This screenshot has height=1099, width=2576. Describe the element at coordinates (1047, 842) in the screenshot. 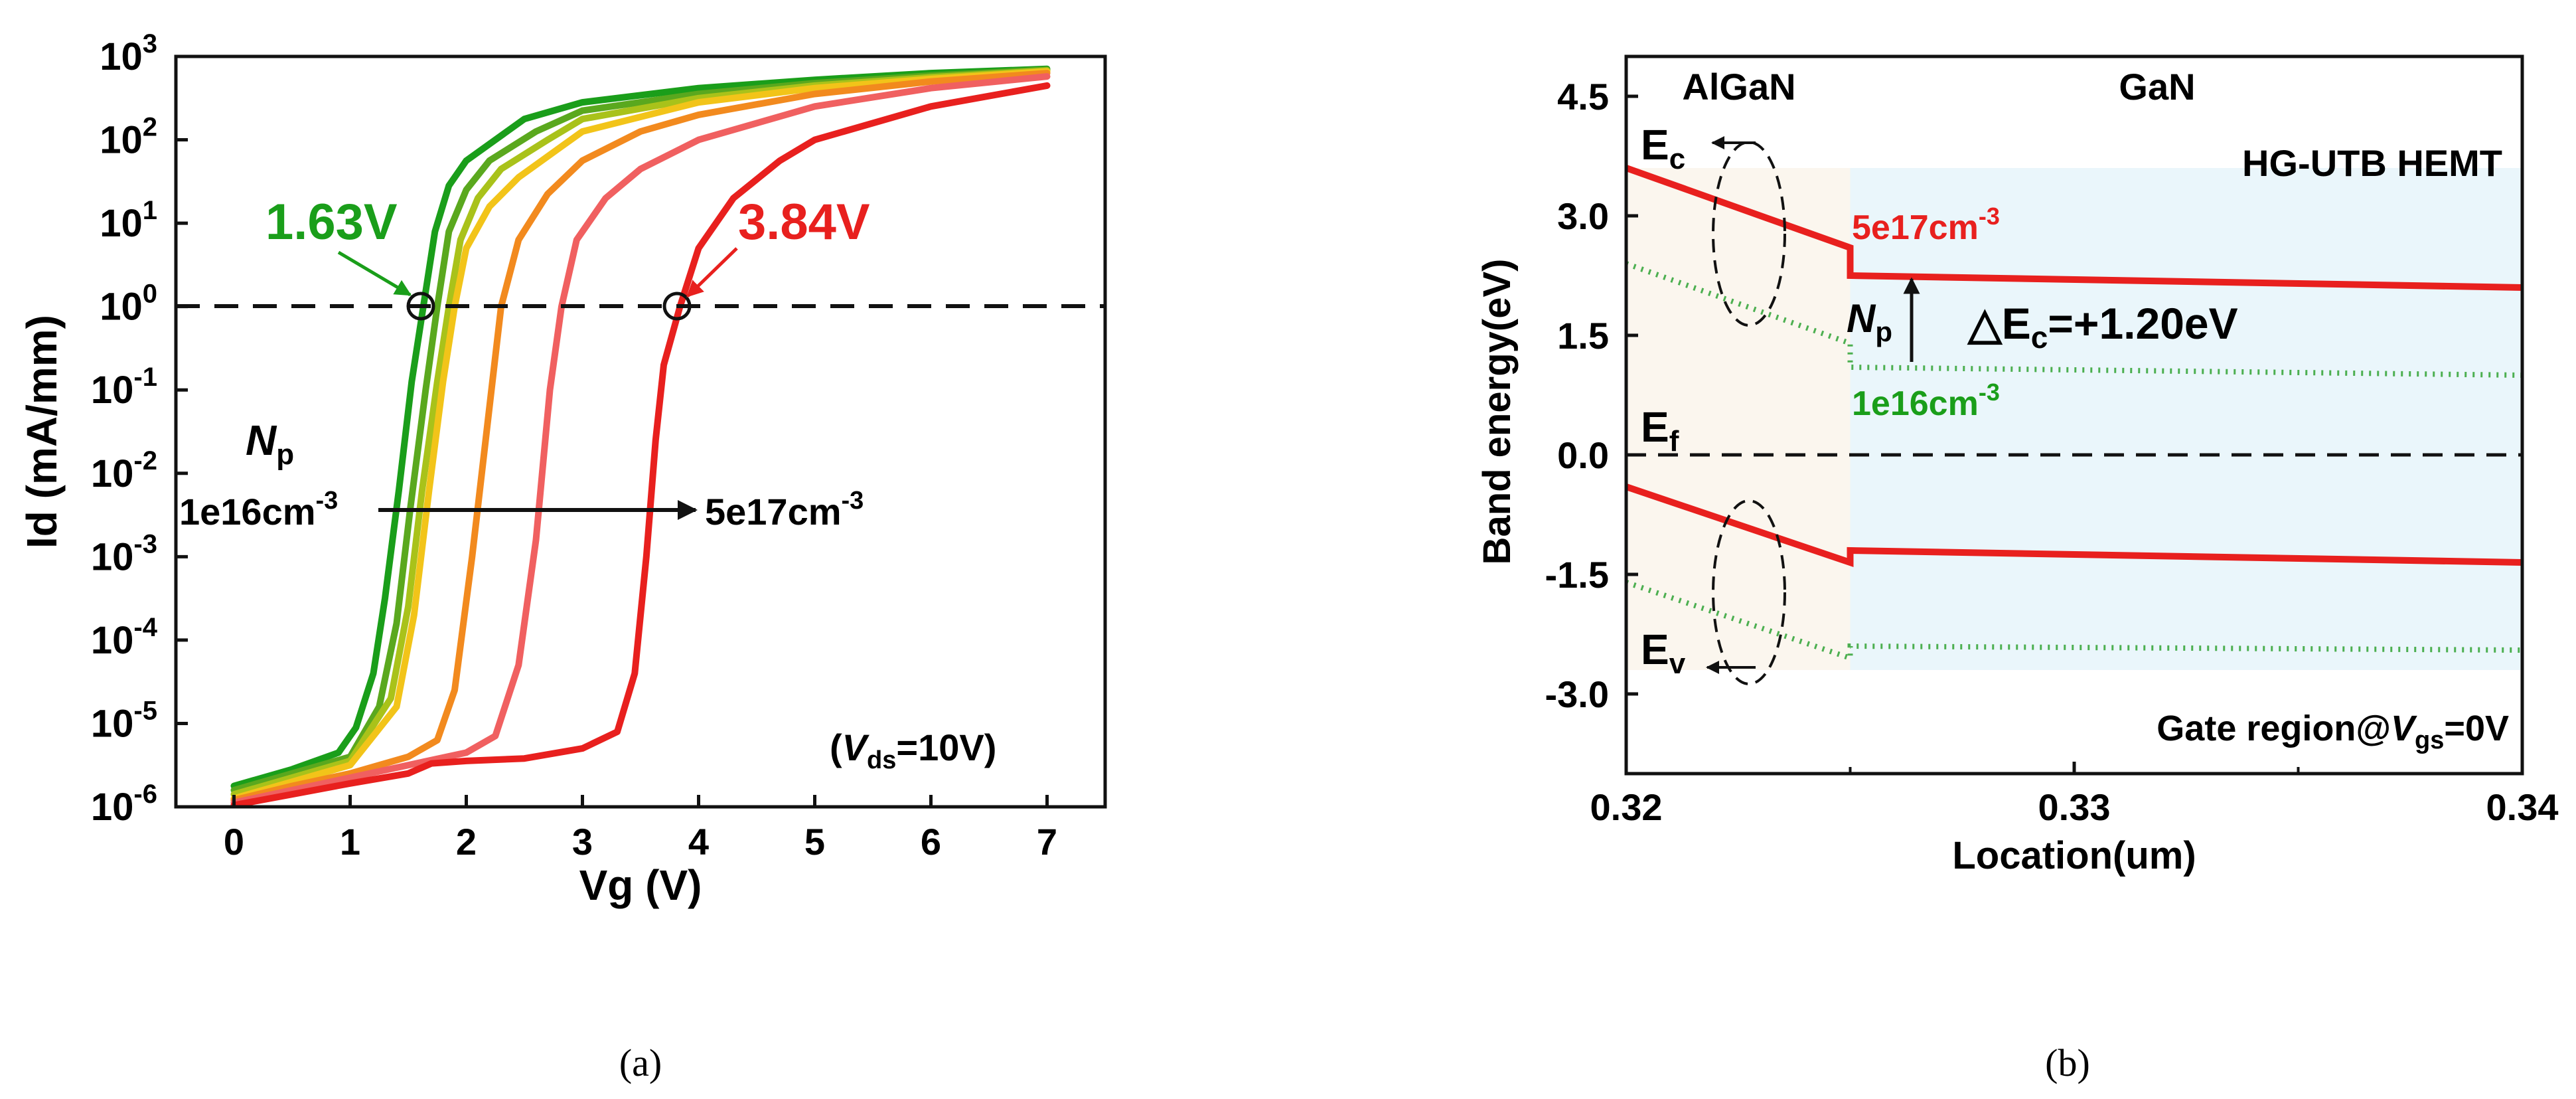

I see `x-tick-label: 7` at that location.